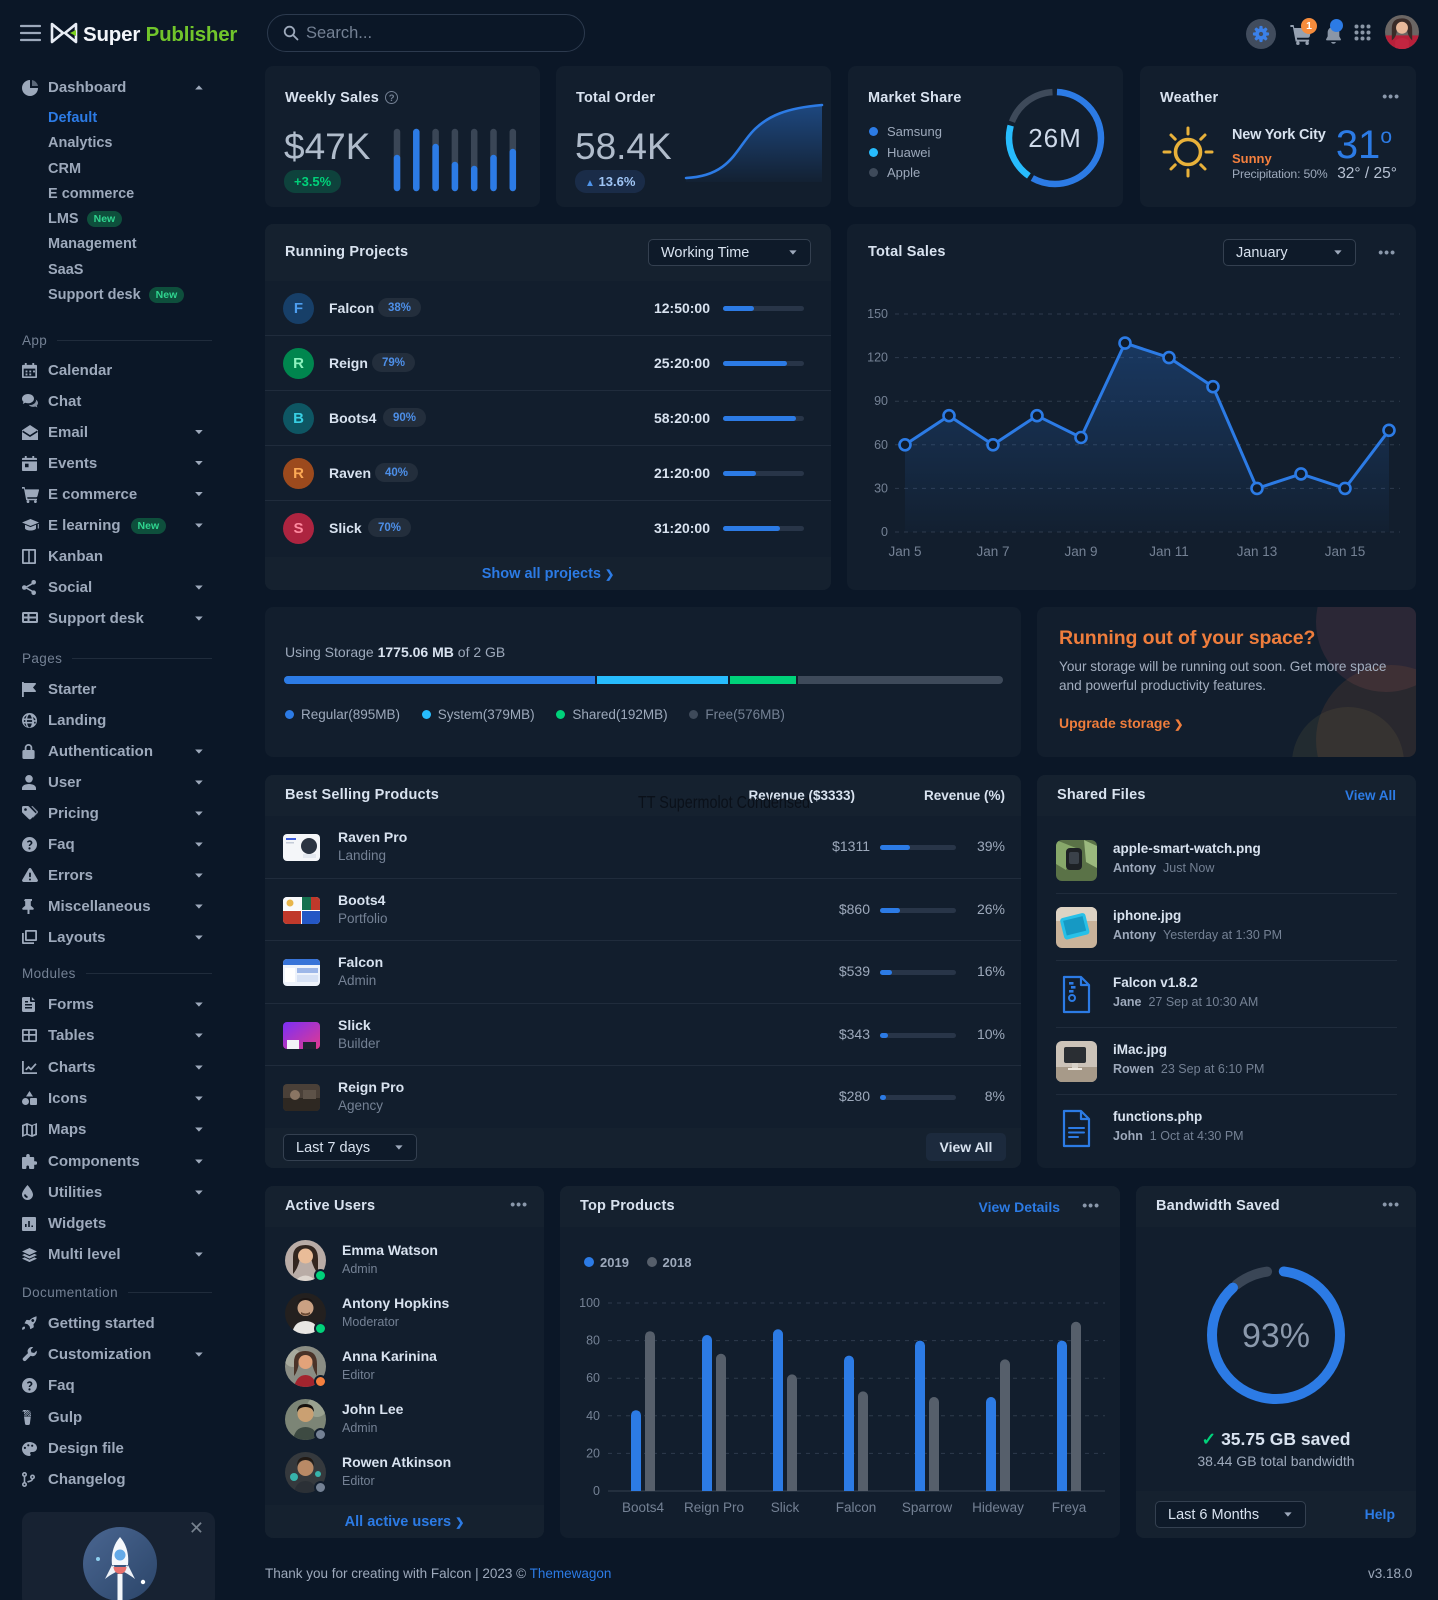 This screenshot has width=1438, height=1600. What do you see at coordinates (877, 358) in the screenshot?
I see `svg-text: 120` at bounding box center [877, 358].